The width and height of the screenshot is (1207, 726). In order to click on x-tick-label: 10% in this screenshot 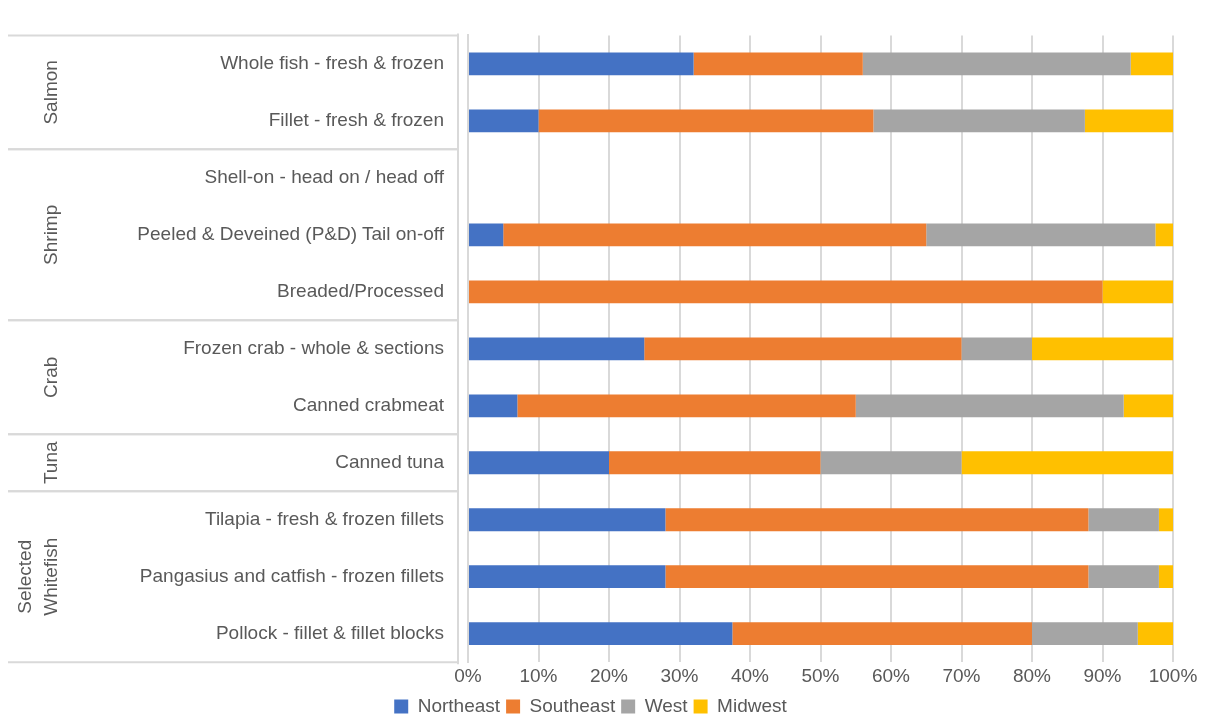, I will do `click(538, 675)`.